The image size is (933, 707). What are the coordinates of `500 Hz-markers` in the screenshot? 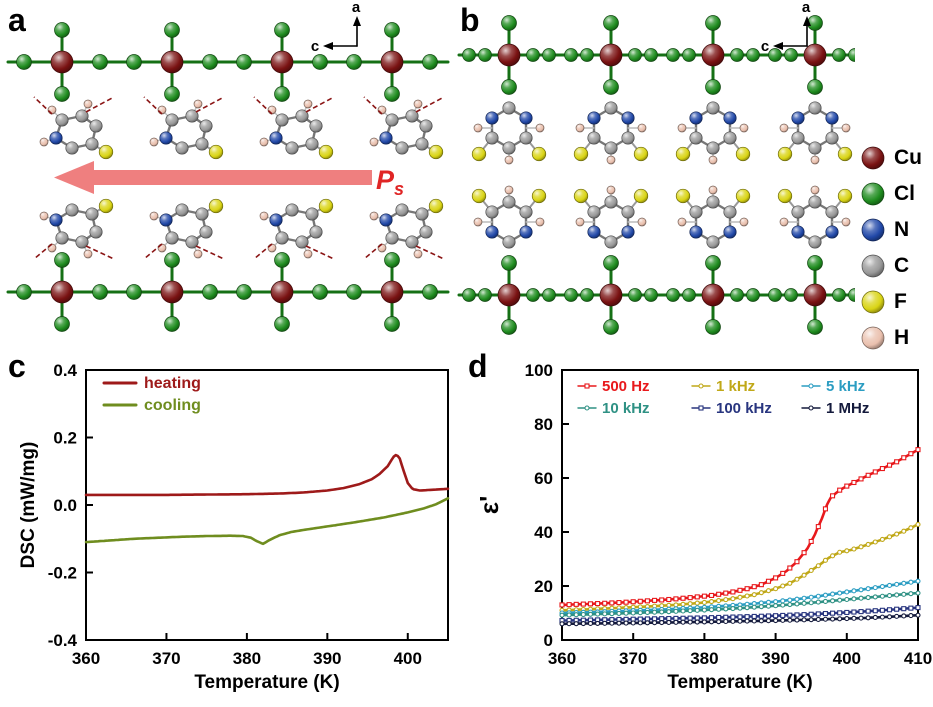 It's located at (740, 527).